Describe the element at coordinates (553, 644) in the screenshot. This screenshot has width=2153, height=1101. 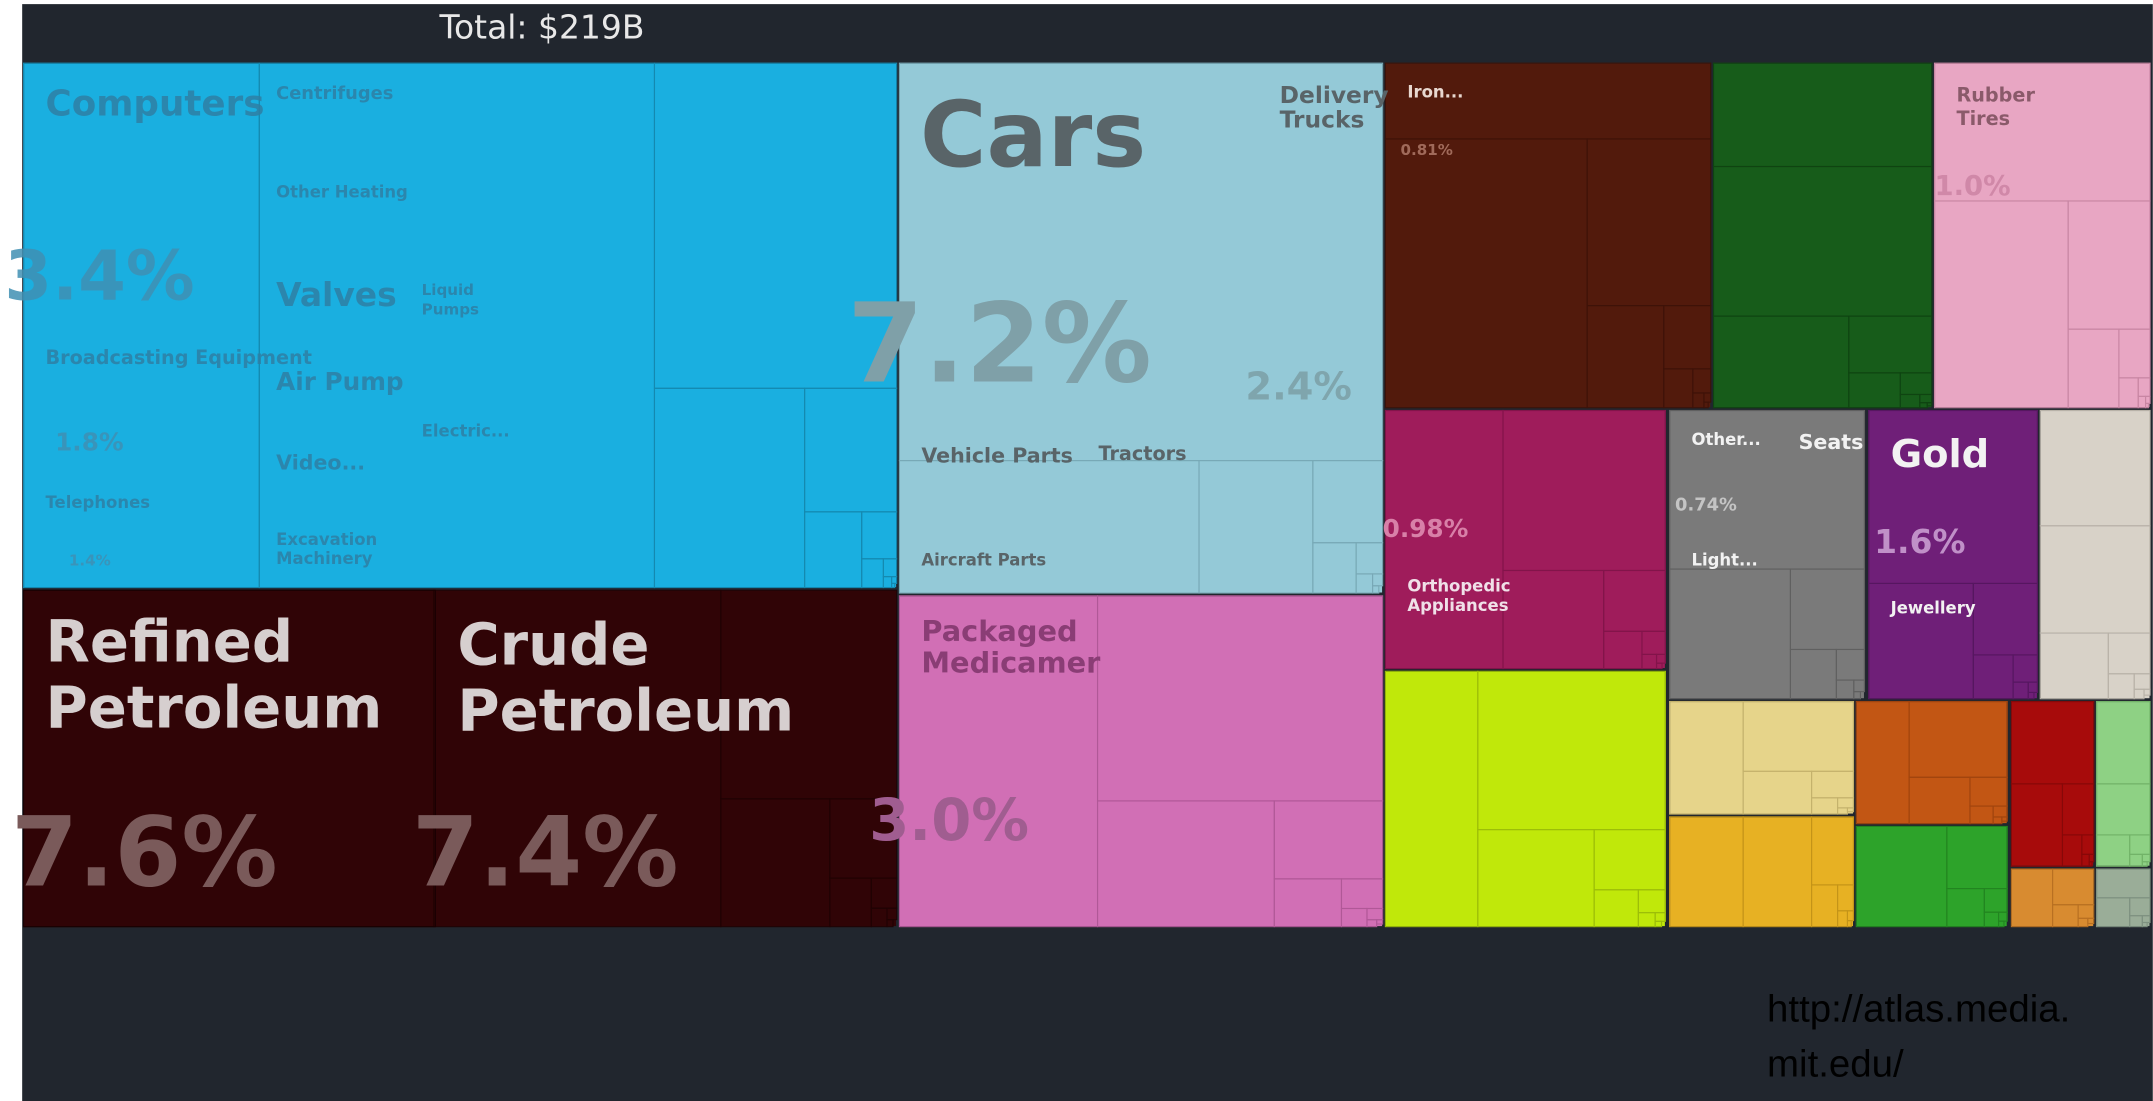
I see `label-line: Crude` at that location.